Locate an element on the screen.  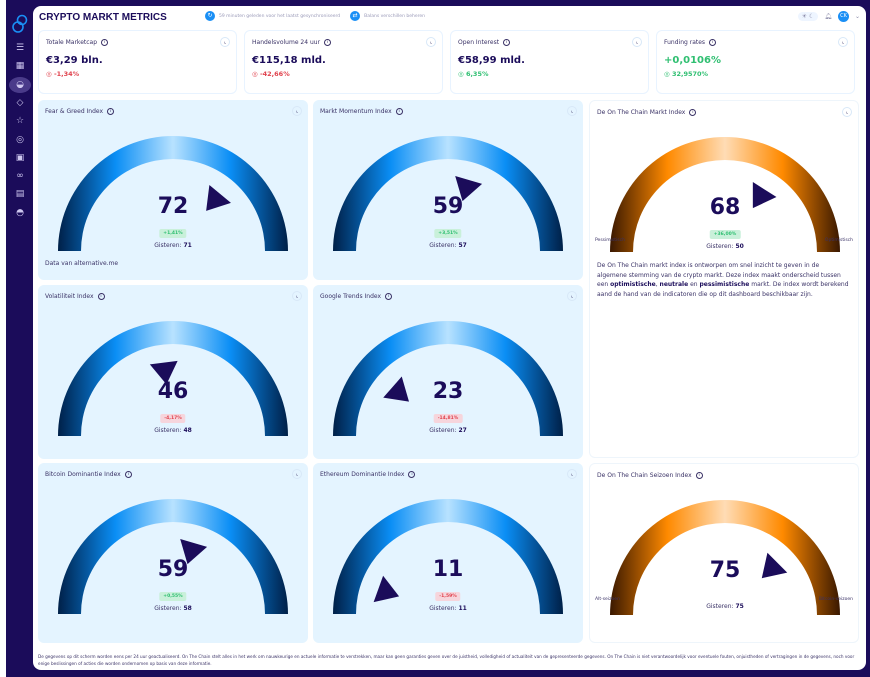
balance-icon: ⇄ is located at coordinates (355, 16).